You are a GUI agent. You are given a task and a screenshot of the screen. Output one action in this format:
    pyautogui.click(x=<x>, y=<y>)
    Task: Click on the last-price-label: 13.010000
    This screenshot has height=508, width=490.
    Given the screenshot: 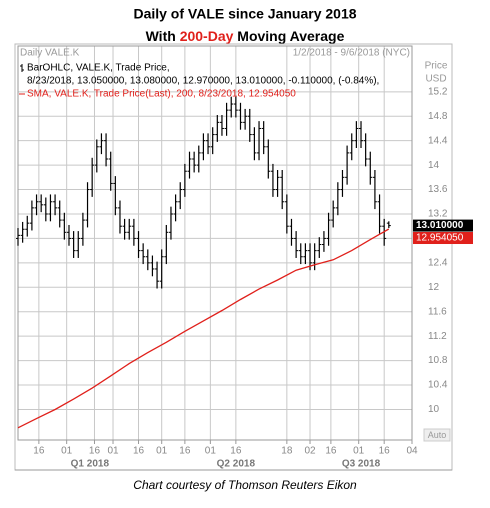 What is the action you would take?
    pyautogui.click(x=440, y=225)
    